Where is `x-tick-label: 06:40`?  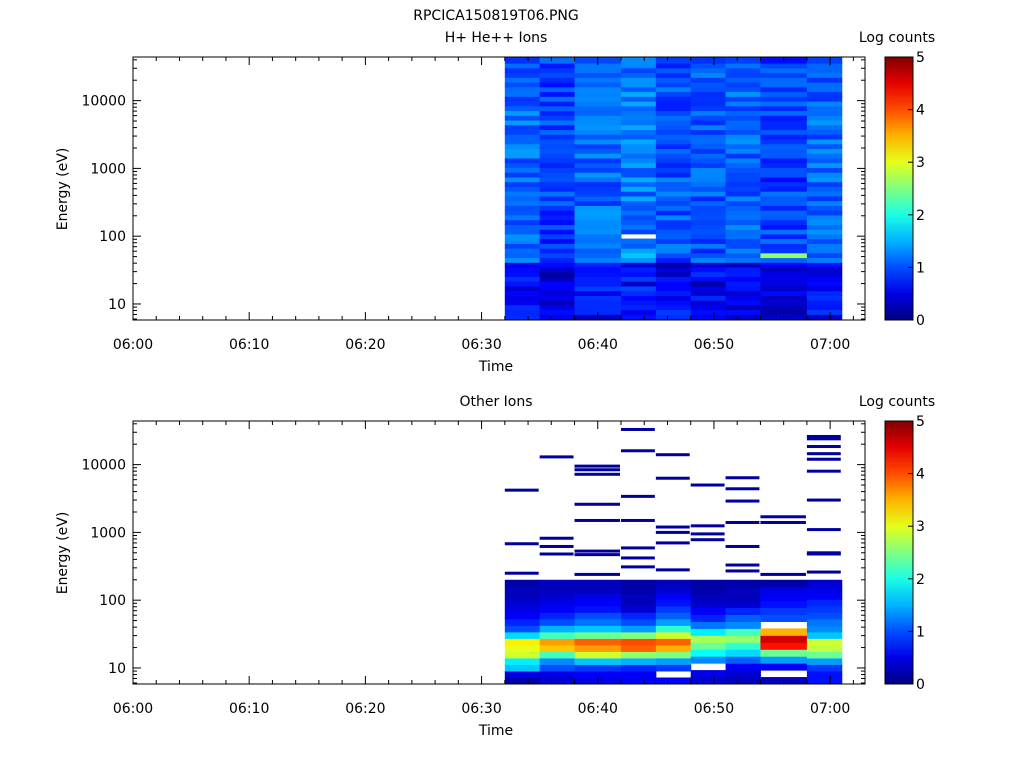
x-tick-label: 06:40 is located at coordinates (598, 345).